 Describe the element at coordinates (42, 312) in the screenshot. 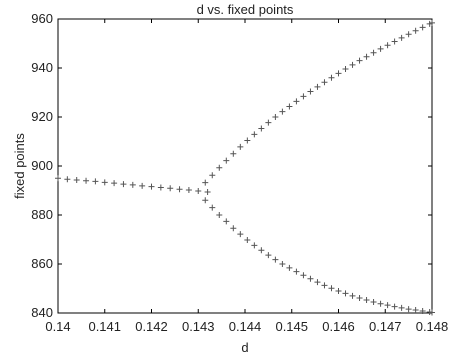

I see `y-tick-label: 840` at that location.